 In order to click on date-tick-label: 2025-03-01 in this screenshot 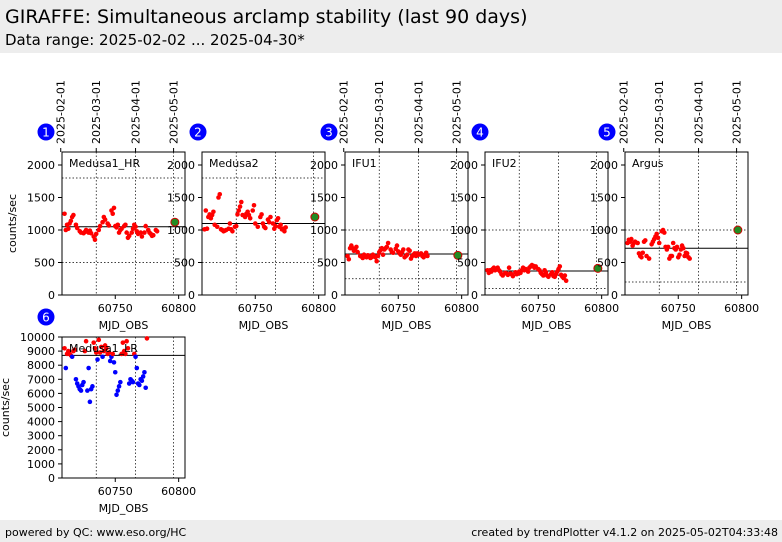, I will do `click(96, 112)`.